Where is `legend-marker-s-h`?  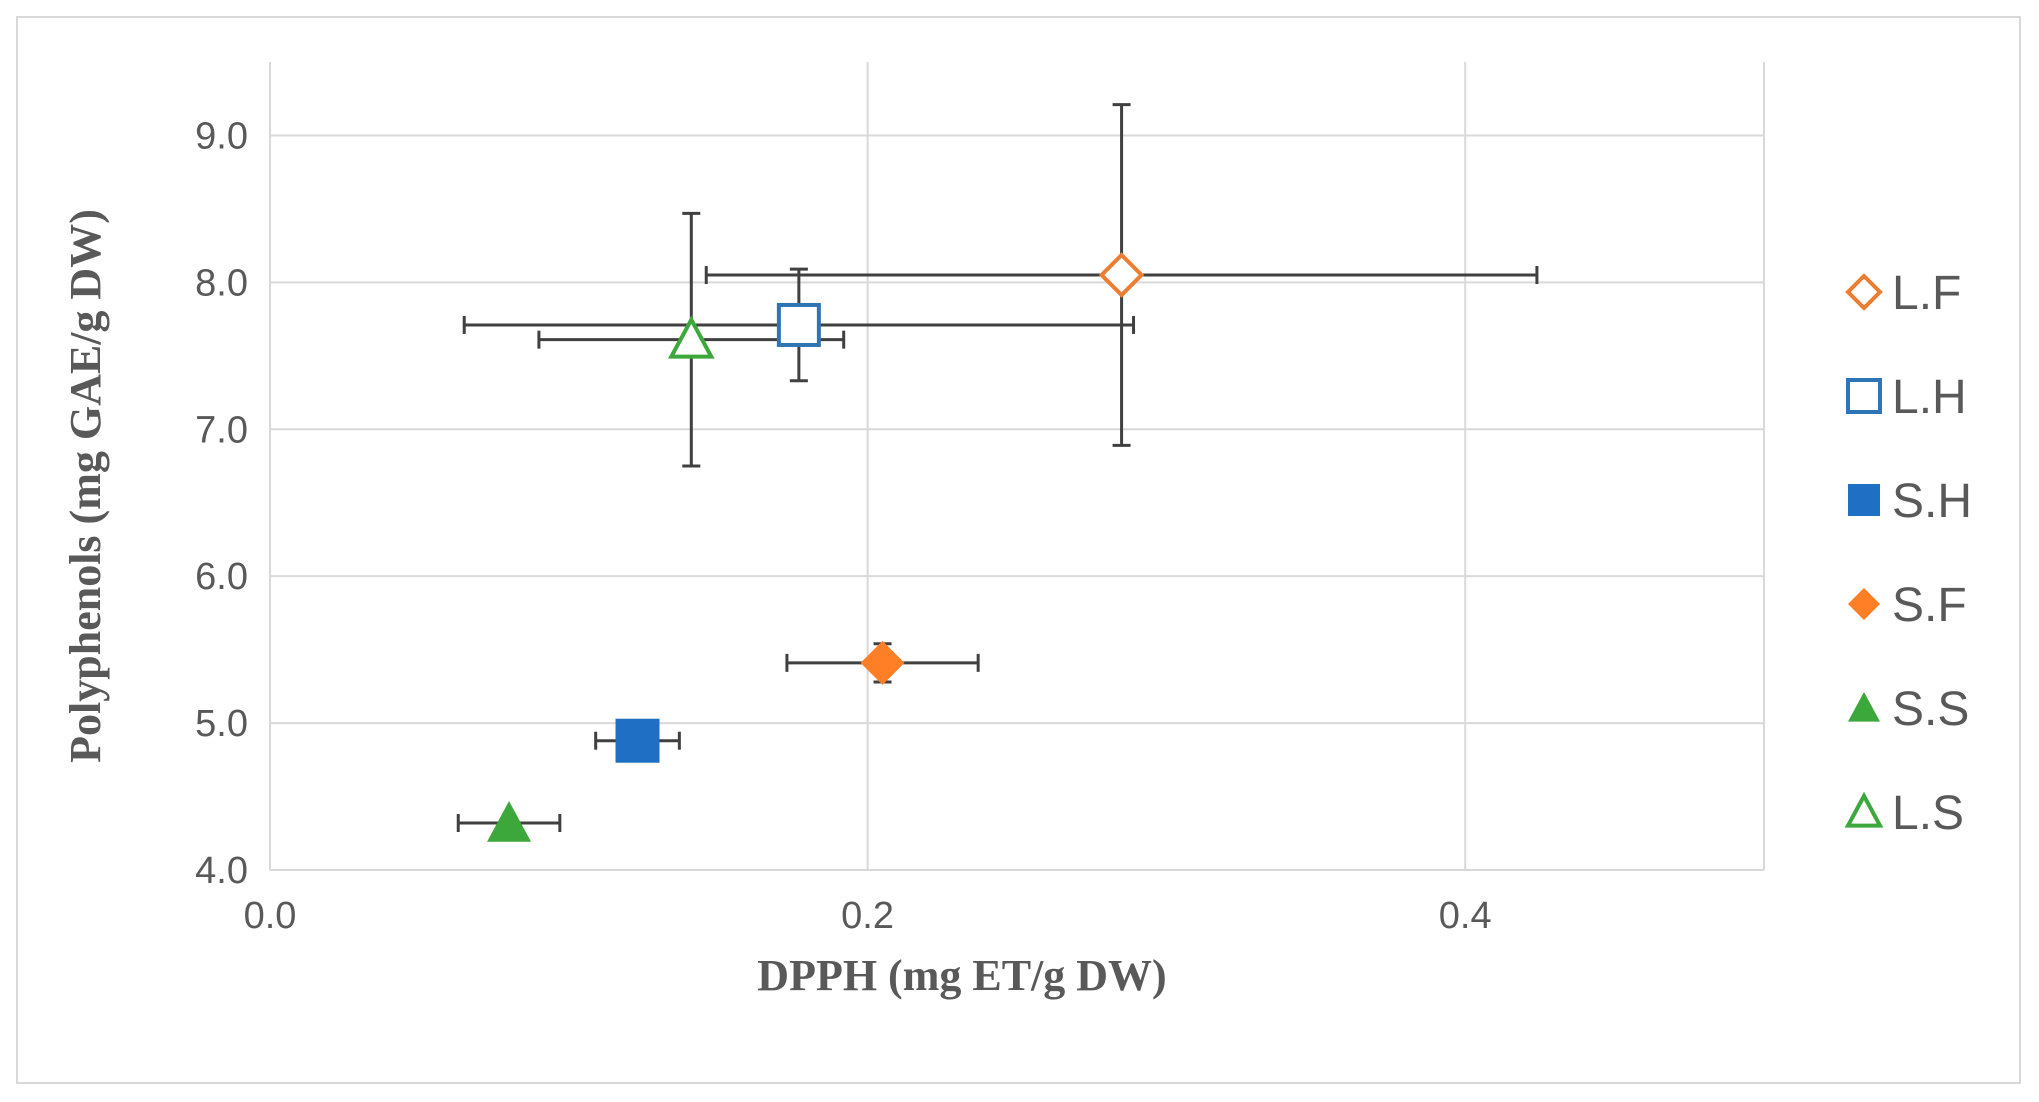
legend-marker-s-h is located at coordinates (1864, 500).